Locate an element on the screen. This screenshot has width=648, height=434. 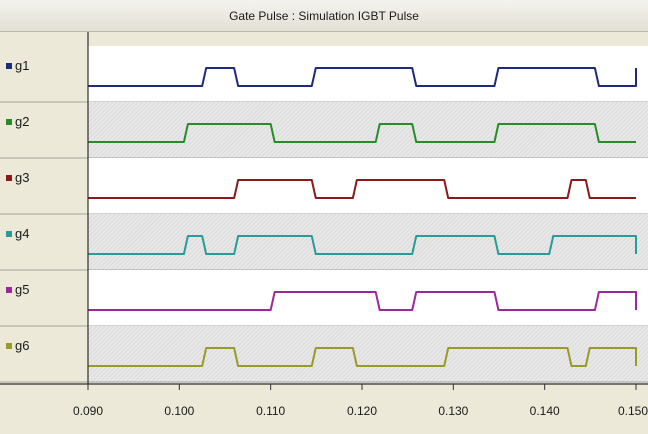
window-title: Gate Pulse : Simulation IGBT Pulse is located at coordinates (324, 15).